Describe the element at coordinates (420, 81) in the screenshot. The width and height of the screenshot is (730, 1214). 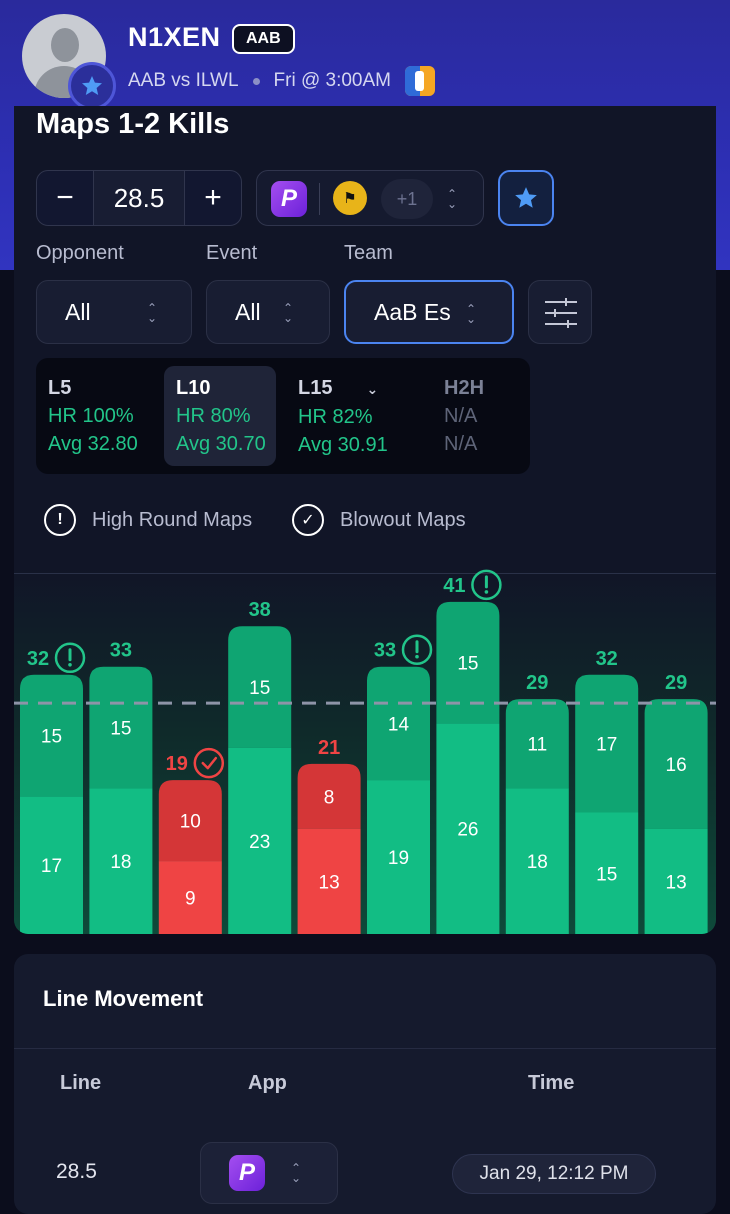
I see `game-icon` at that location.